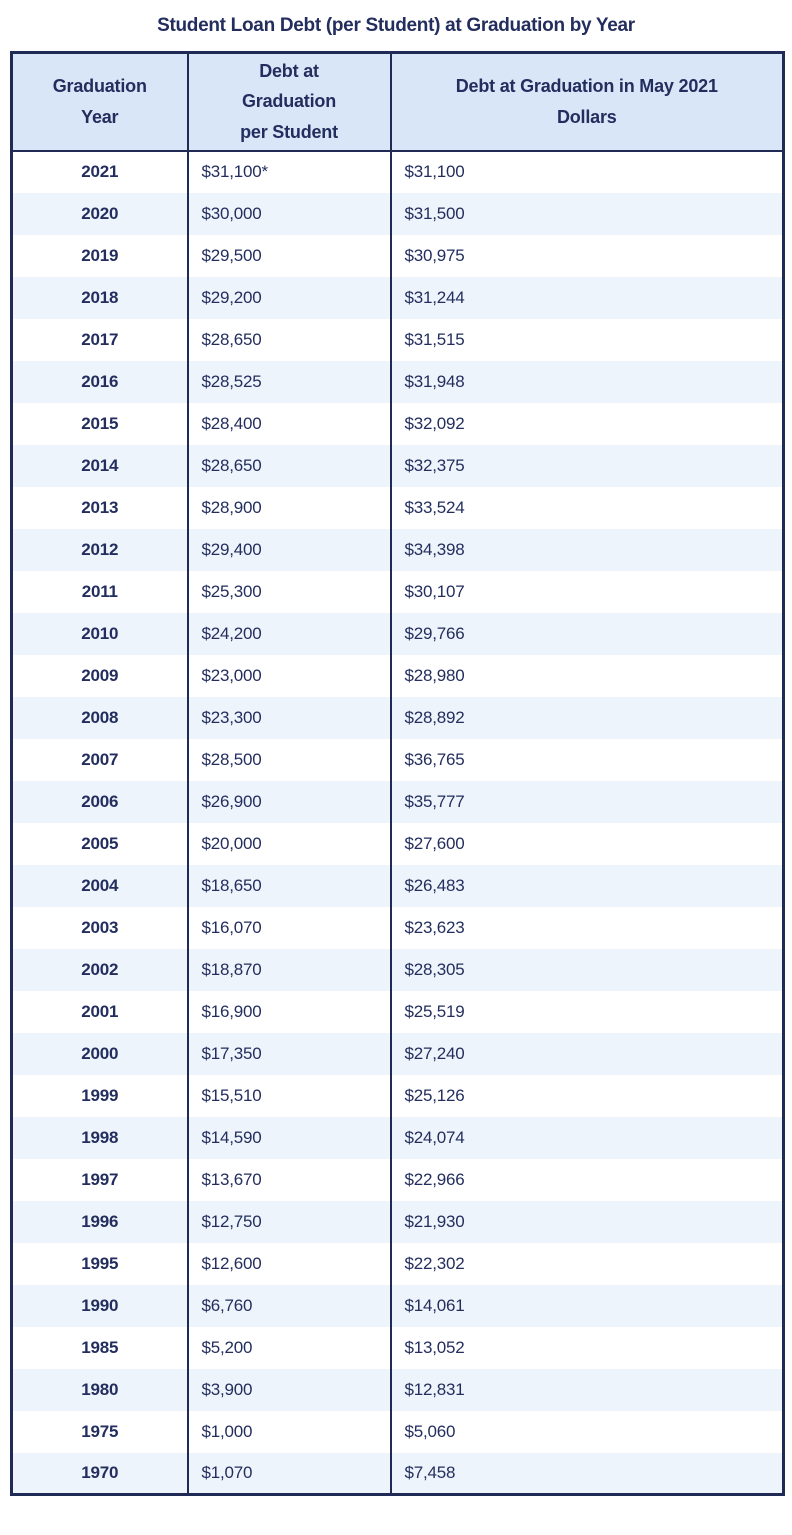 The width and height of the screenshot is (792, 1535). I want to click on debt-cell: $6,760, so click(288, 1305).